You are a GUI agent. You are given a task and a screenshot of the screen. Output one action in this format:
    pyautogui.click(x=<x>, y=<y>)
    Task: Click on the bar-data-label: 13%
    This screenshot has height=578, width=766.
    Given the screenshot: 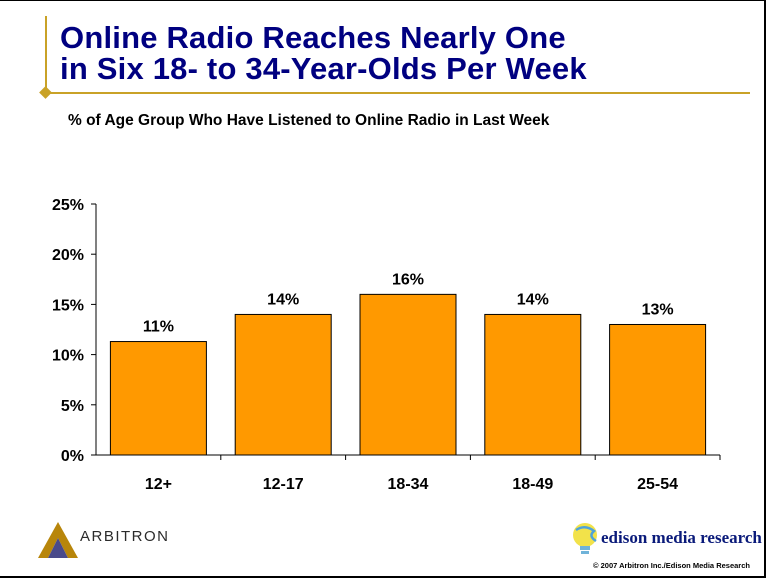 What is the action you would take?
    pyautogui.click(x=658, y=309)
    